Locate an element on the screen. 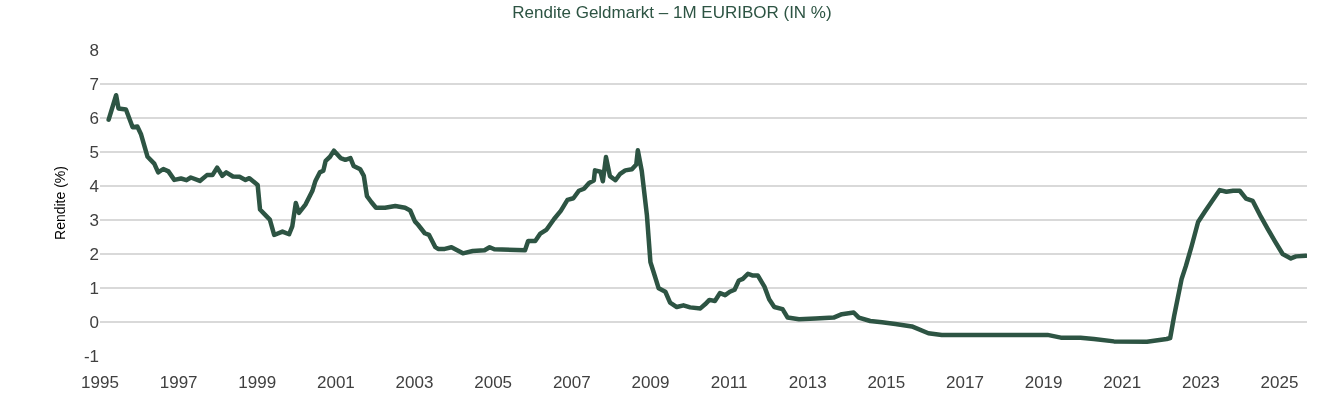 This screenshot has height=408, width=1344. y-tick-label: -1 is located at coordinates (91, 356).